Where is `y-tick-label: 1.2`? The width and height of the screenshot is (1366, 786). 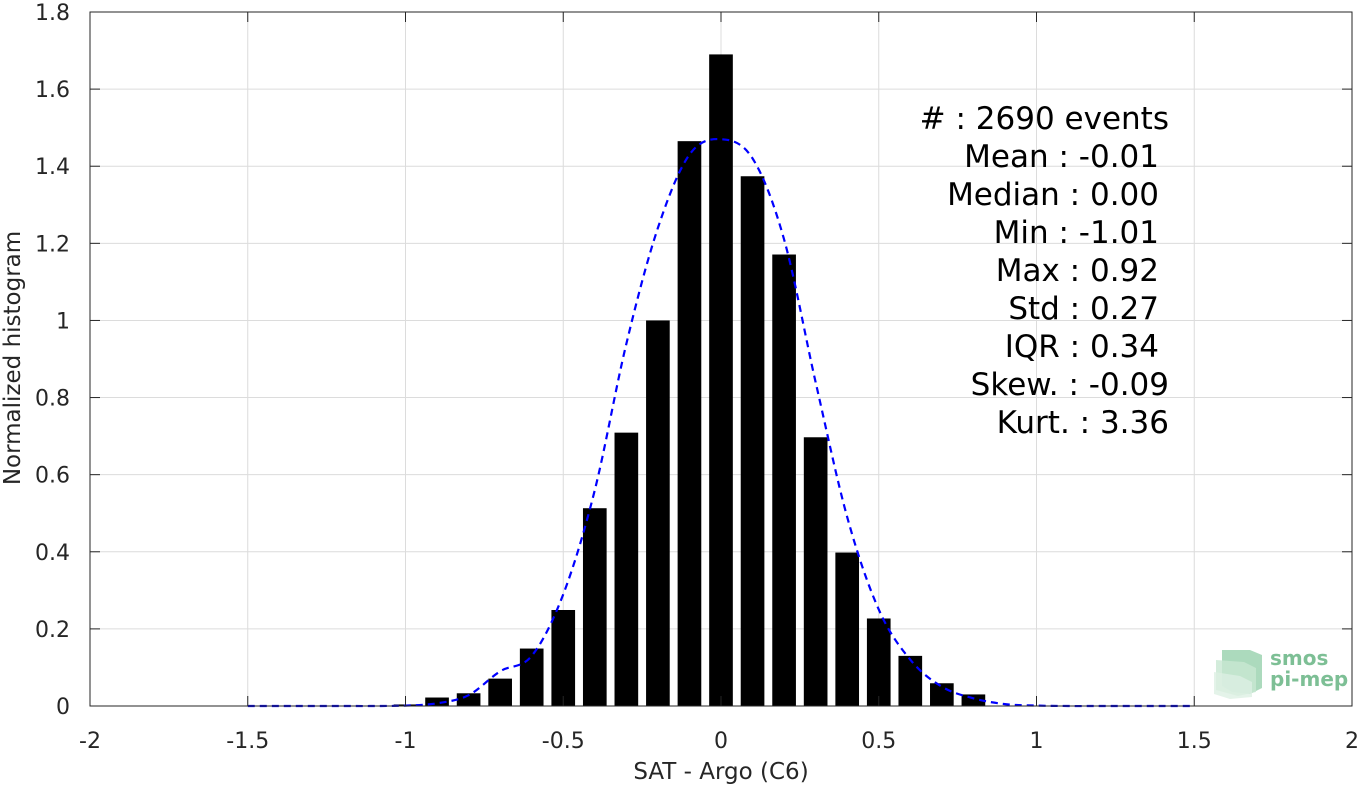
y-tick-label: 1.2 is located at coordinates (52, 244).